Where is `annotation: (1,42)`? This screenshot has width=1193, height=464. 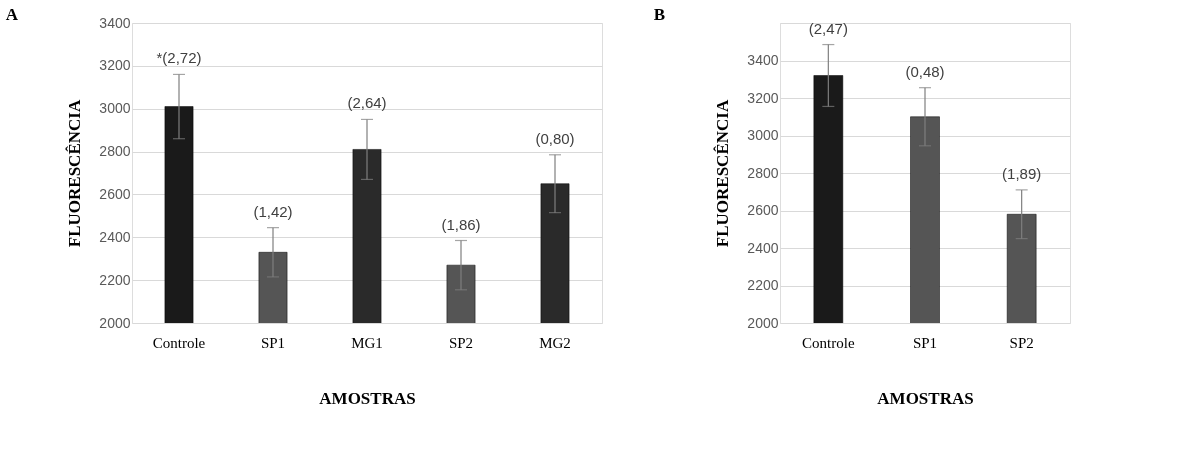
annotation: (1,42) is located at coordinates (273, 211).